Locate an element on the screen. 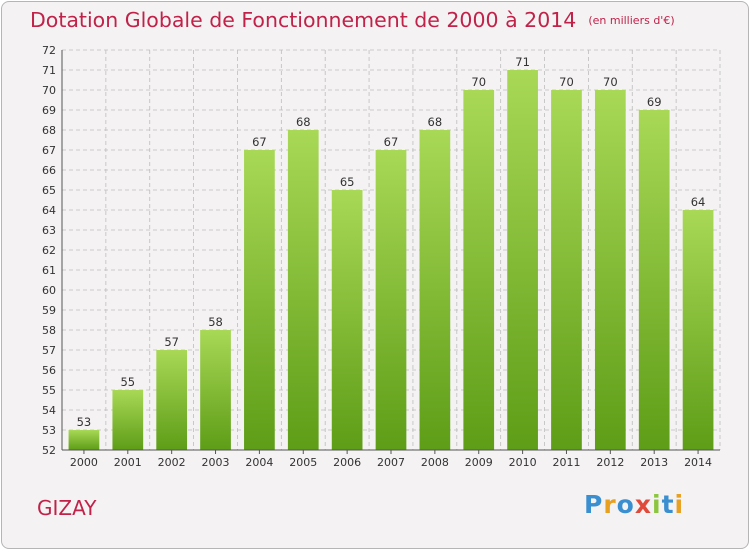  x-tick-label-2001: 2001 is located at coordinates (128, 462).